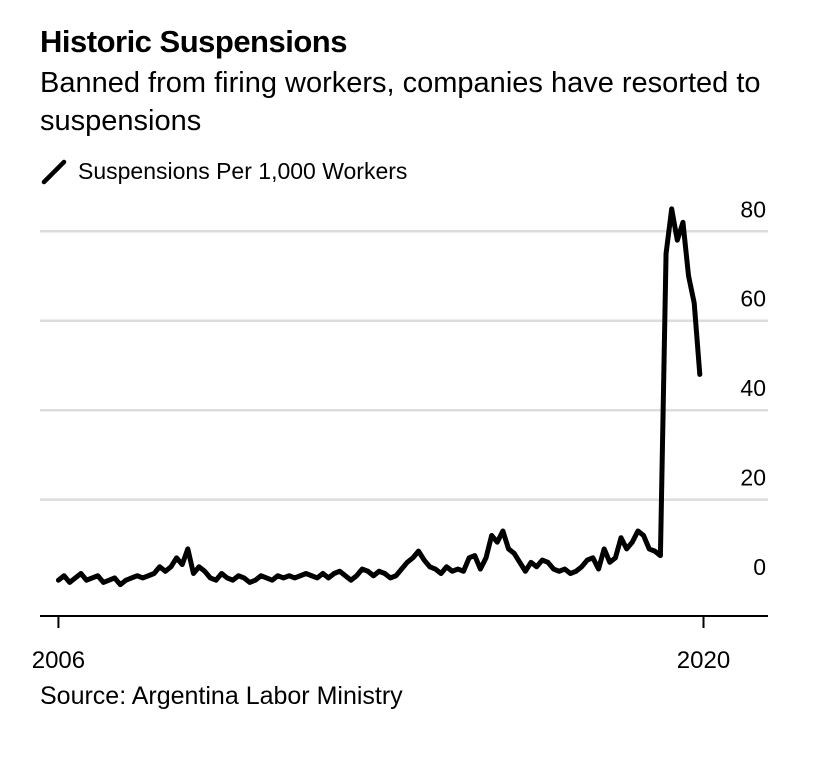 This screenshot has height=765, width=828. I want to click on y-tick-label-80: 80, so click(753, 209).